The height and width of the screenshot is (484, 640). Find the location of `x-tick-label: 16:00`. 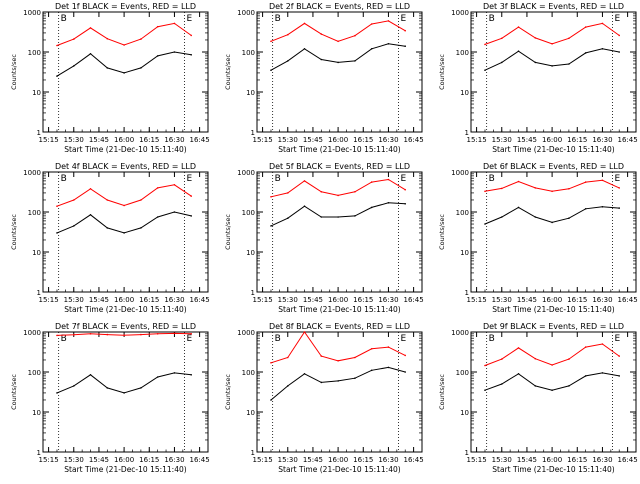

x-tick-label: 16:00 is located at coordinates (338, 300).